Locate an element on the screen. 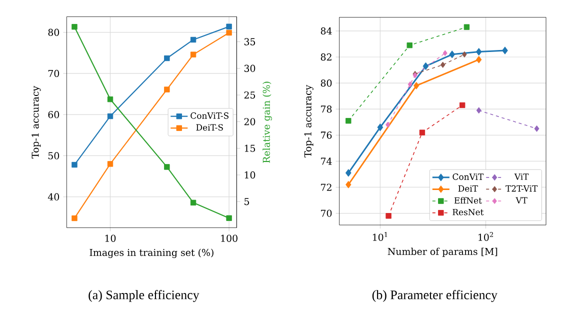 The width and height of the screenshot is (576, 336). y2-tick-label: 30 is located at coordinates (250, 68).